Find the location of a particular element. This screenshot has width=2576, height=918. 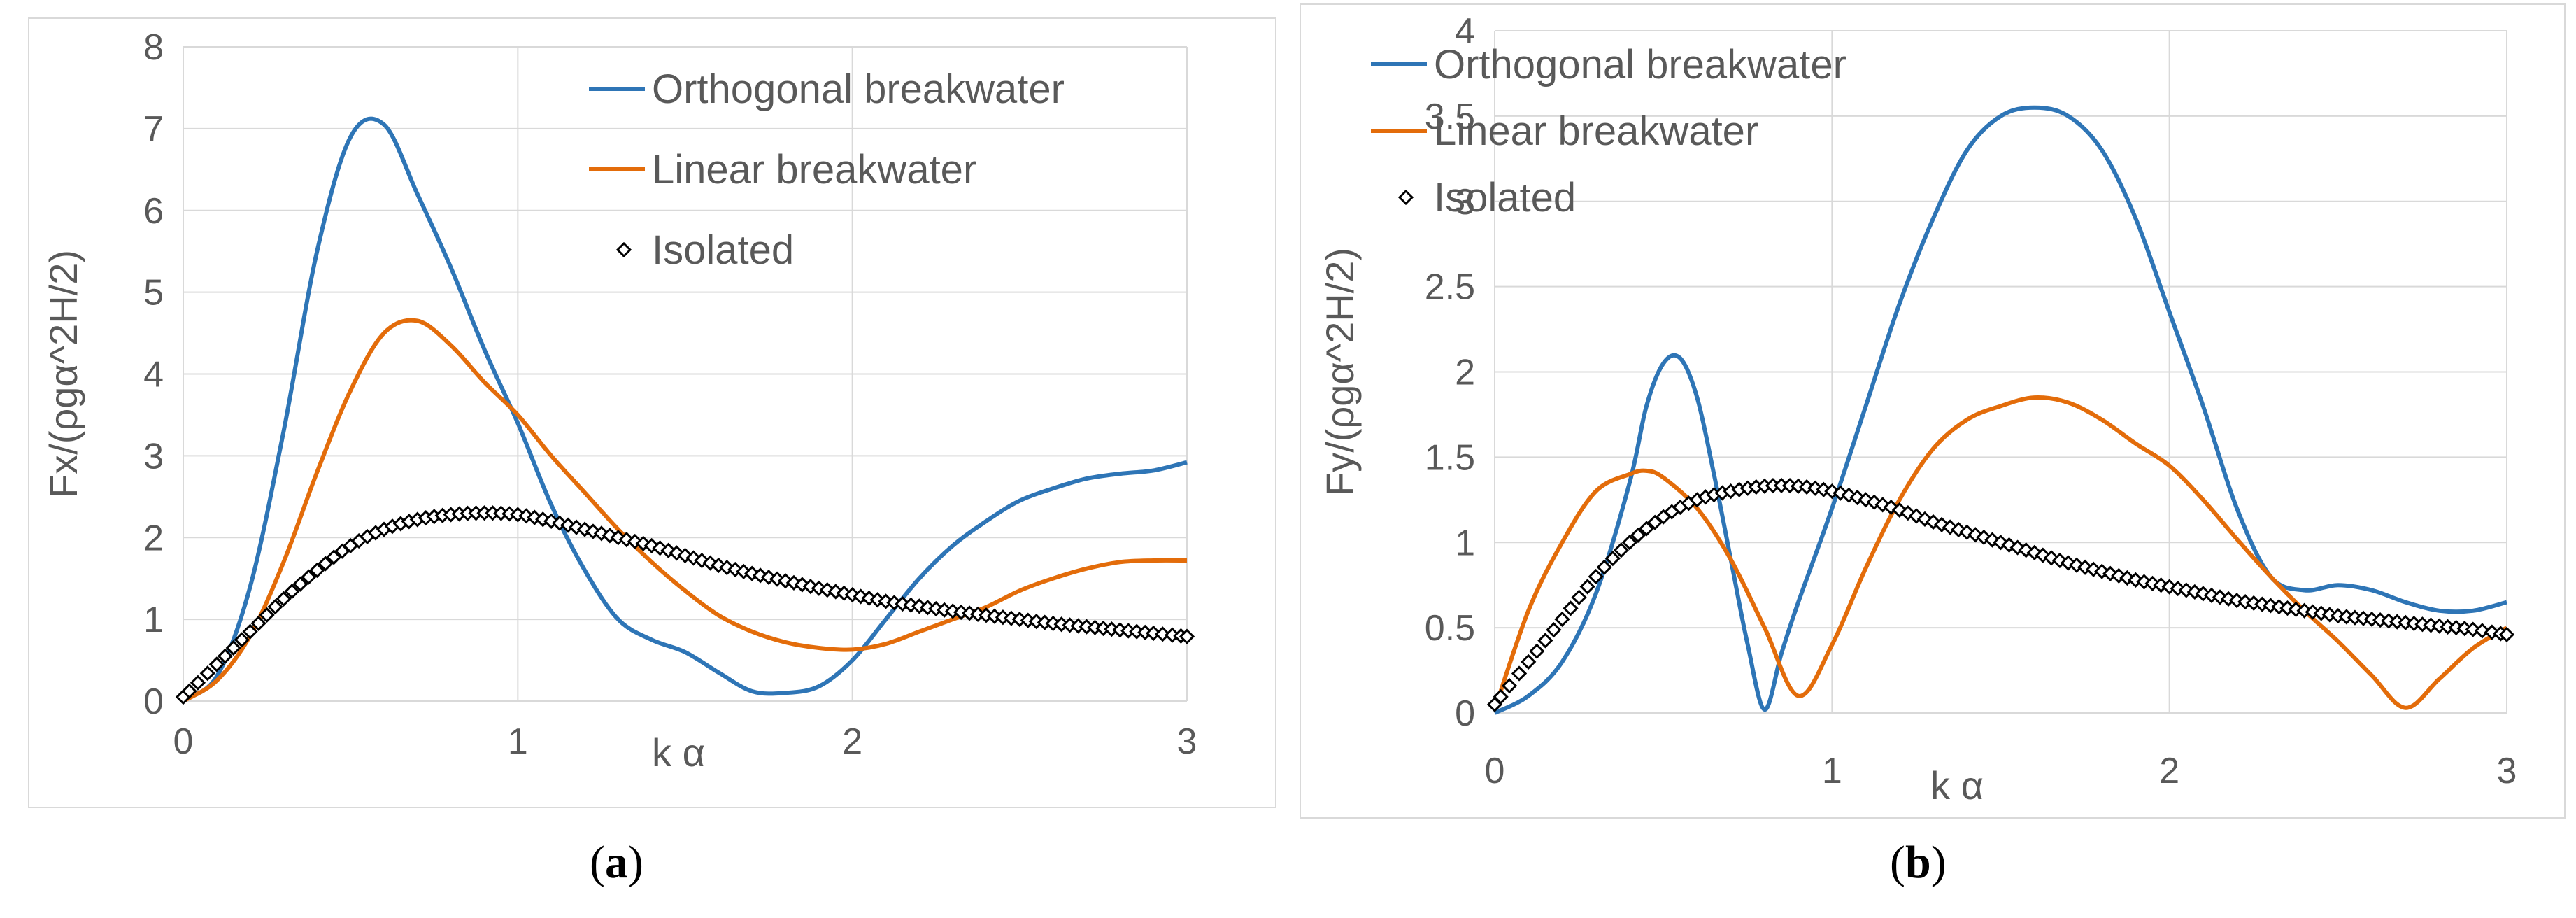

y-tick-label: 2.5 is located at coordinates (1450, 287).